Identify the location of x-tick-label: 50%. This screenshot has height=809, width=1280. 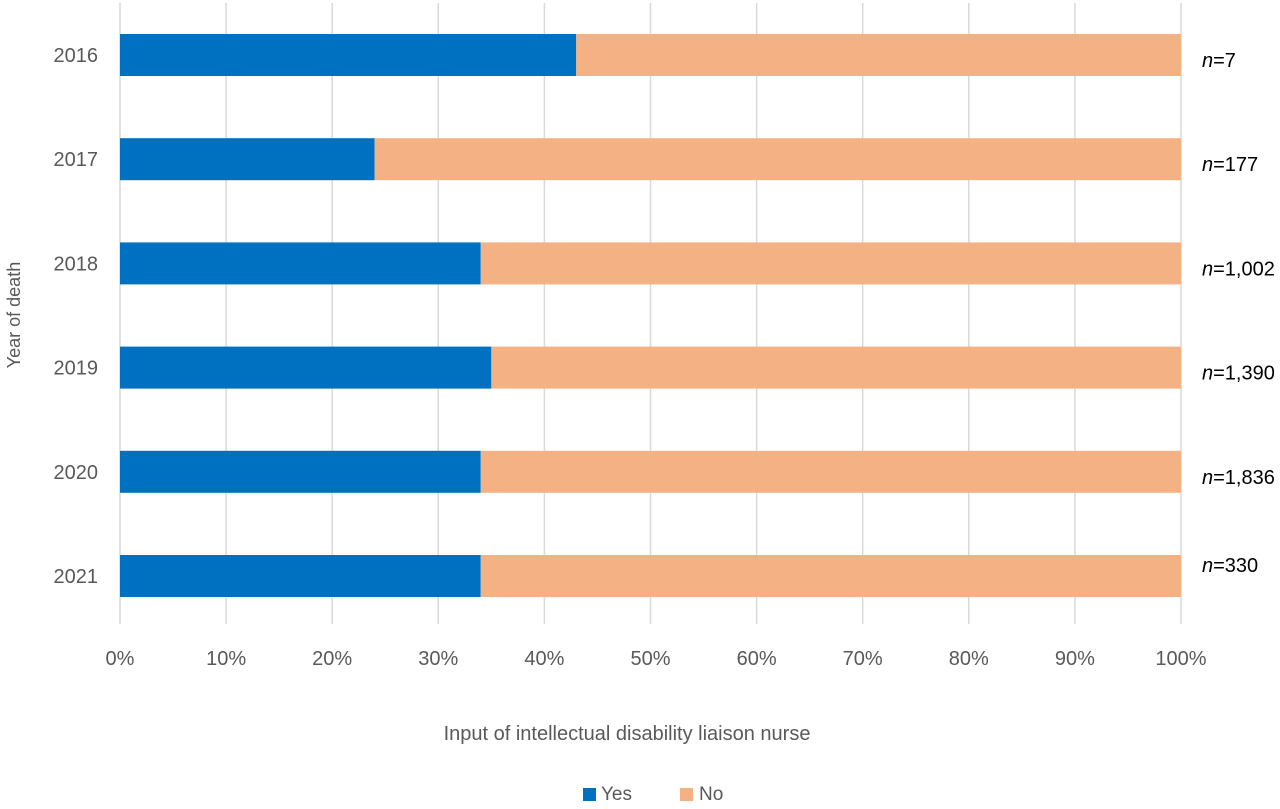
(650, 659).